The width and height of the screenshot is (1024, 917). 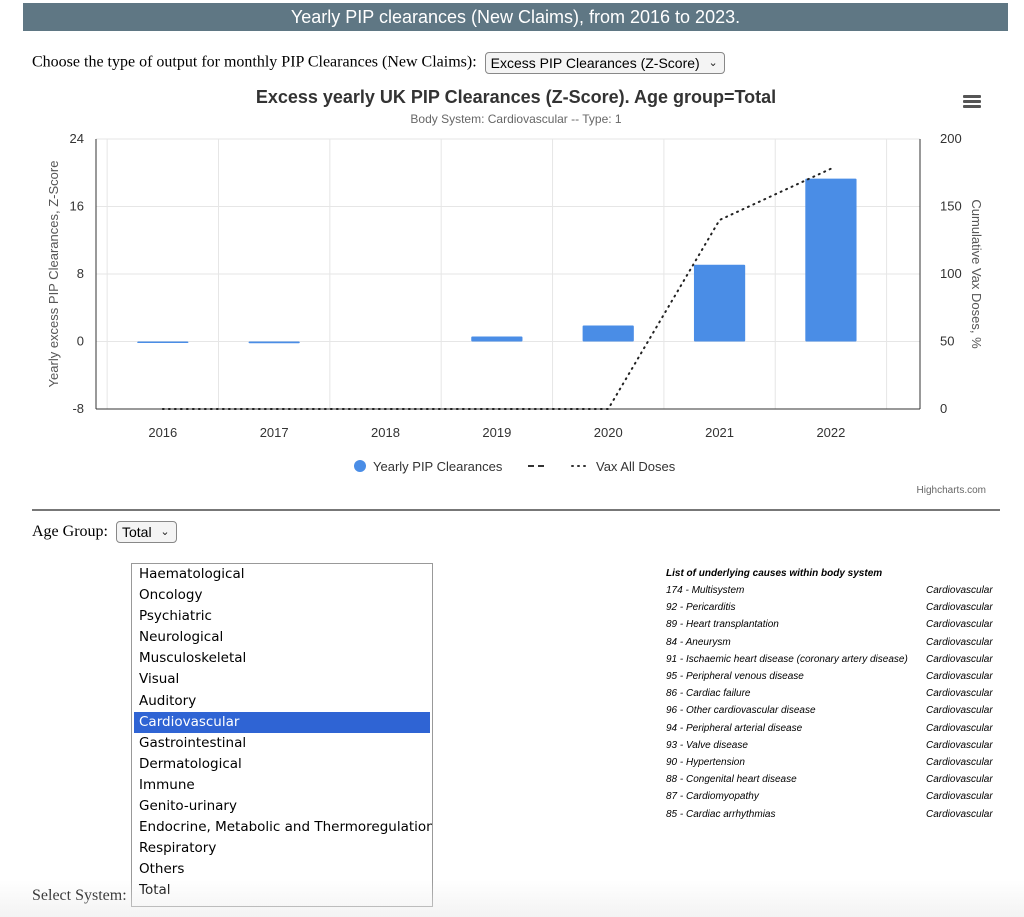 What do you see at coordinates (829, 762) in the screenshot?
I see `cause-row: 90 - Hypertension Cardiovascular` at bounding box center [829, 762].